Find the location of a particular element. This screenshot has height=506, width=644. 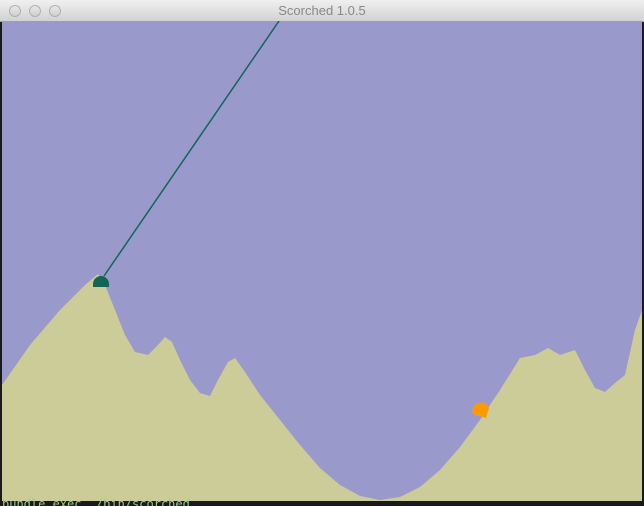

terminal-text: bundle exec ./bin/scorched is located at coordinates (96, 501).